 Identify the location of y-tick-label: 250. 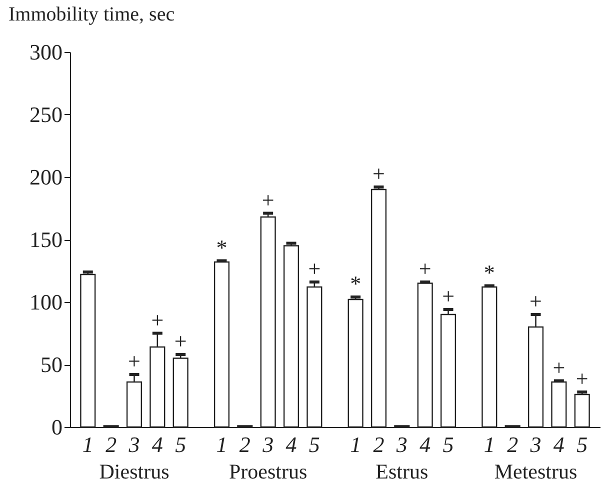
(46, 114).